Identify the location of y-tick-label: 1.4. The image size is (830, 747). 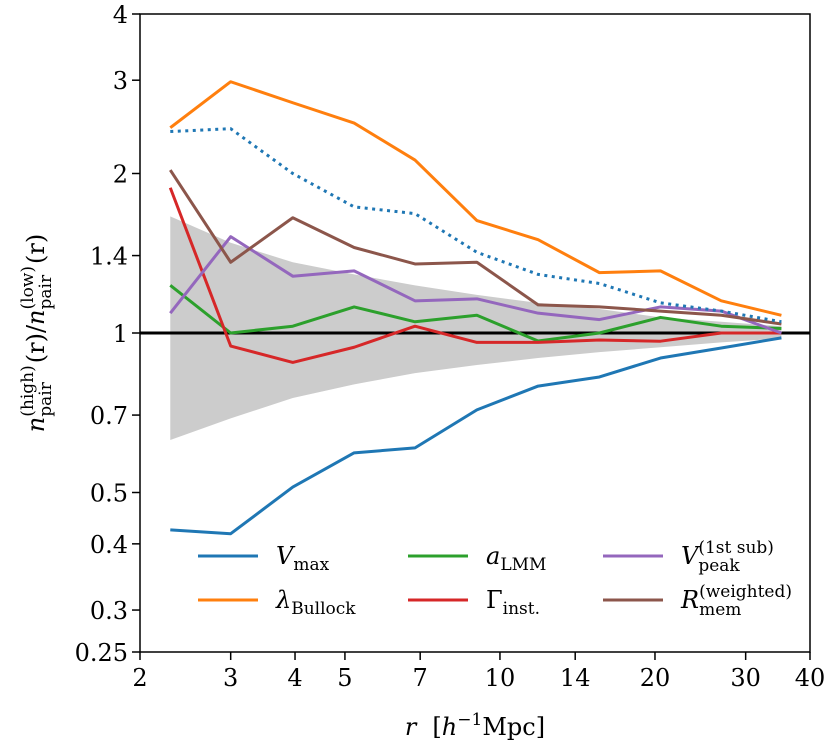
(109, 257).